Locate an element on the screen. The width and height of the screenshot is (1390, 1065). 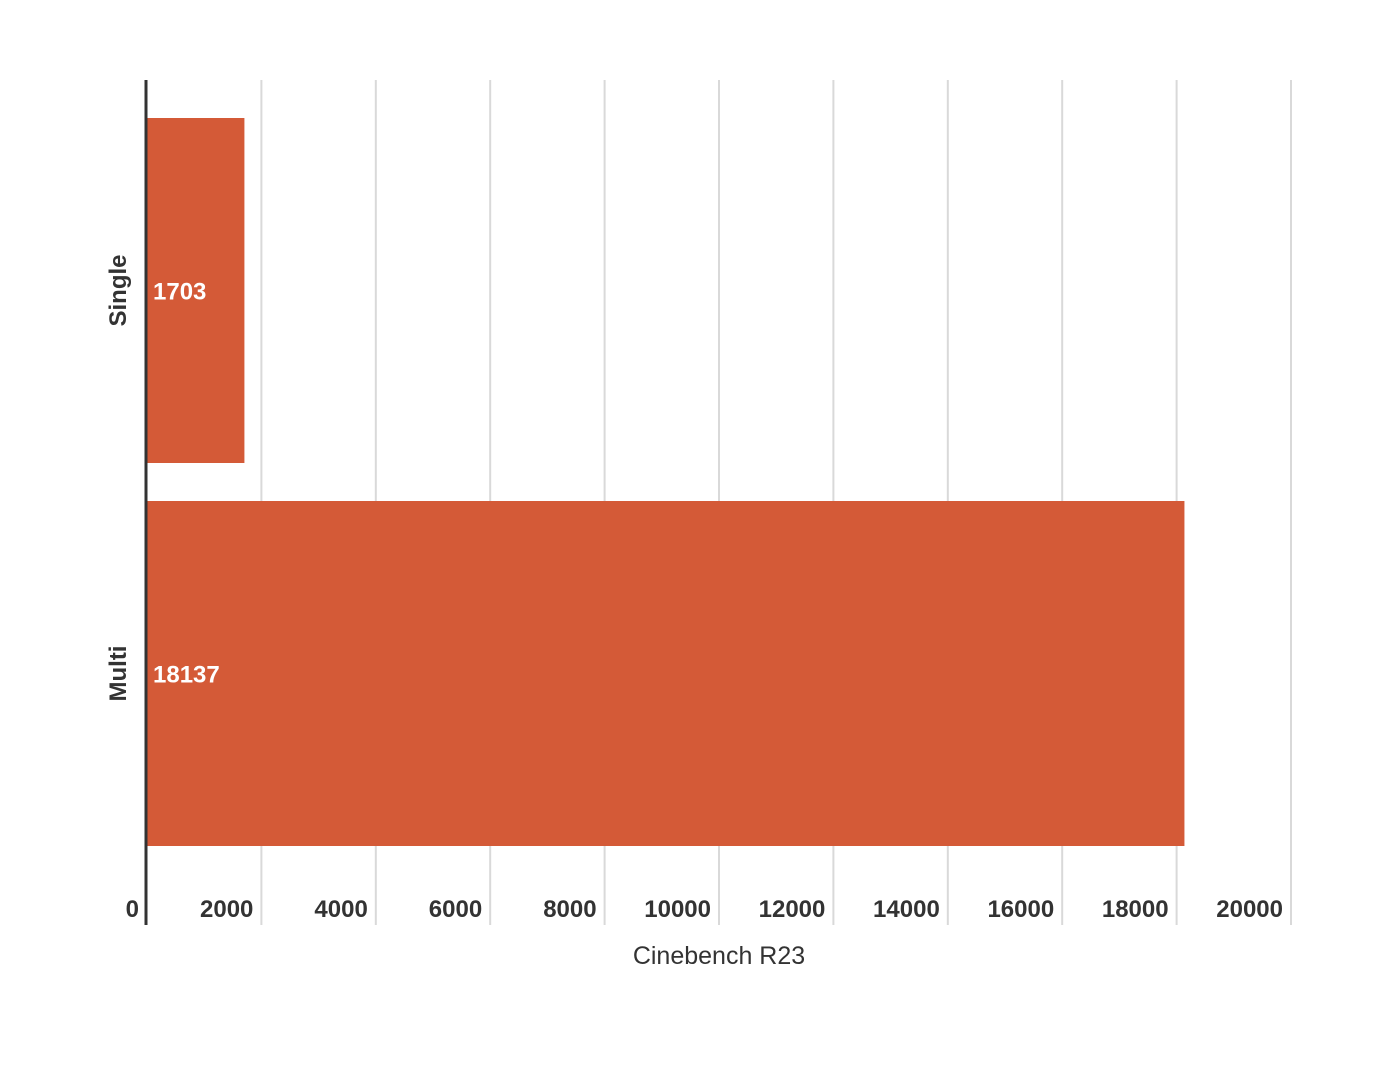
x-tick-label-6000: 6000 is located at coordinates (455, 909).